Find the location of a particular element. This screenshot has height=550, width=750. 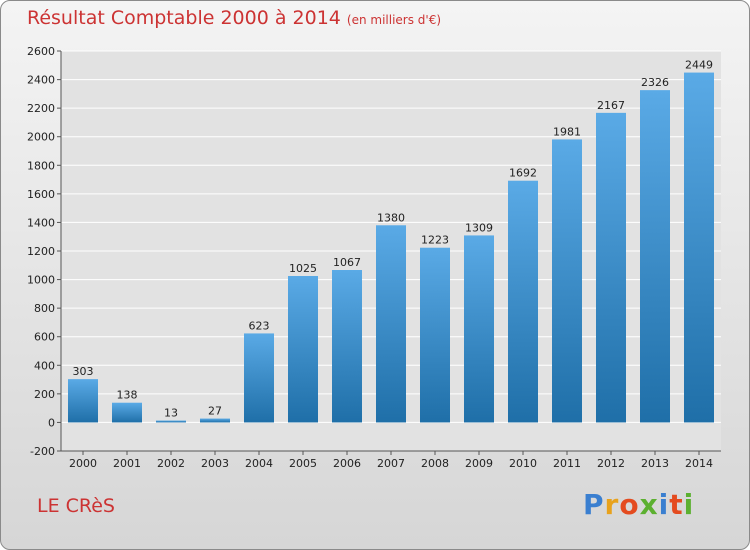

proxiti-logo: Proxiti is located at coordinates (638, 504).